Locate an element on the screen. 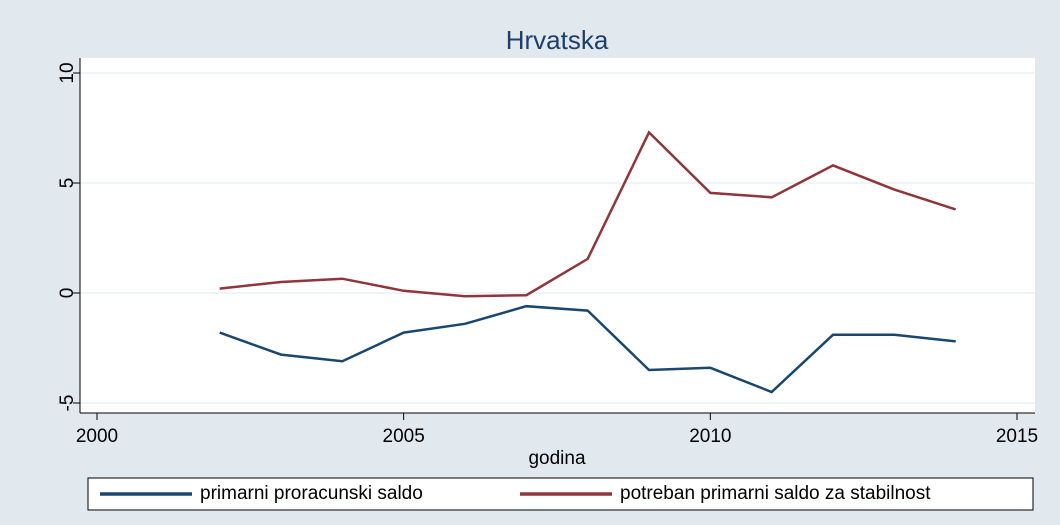 This screenshot has width=1060, height=525. y-tick-label: 5 is located at coordinates (67, 183).